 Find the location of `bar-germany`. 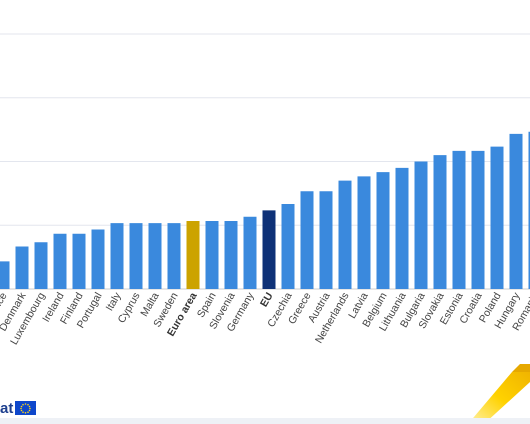

bar-germany is located at coordinates (250, 252).